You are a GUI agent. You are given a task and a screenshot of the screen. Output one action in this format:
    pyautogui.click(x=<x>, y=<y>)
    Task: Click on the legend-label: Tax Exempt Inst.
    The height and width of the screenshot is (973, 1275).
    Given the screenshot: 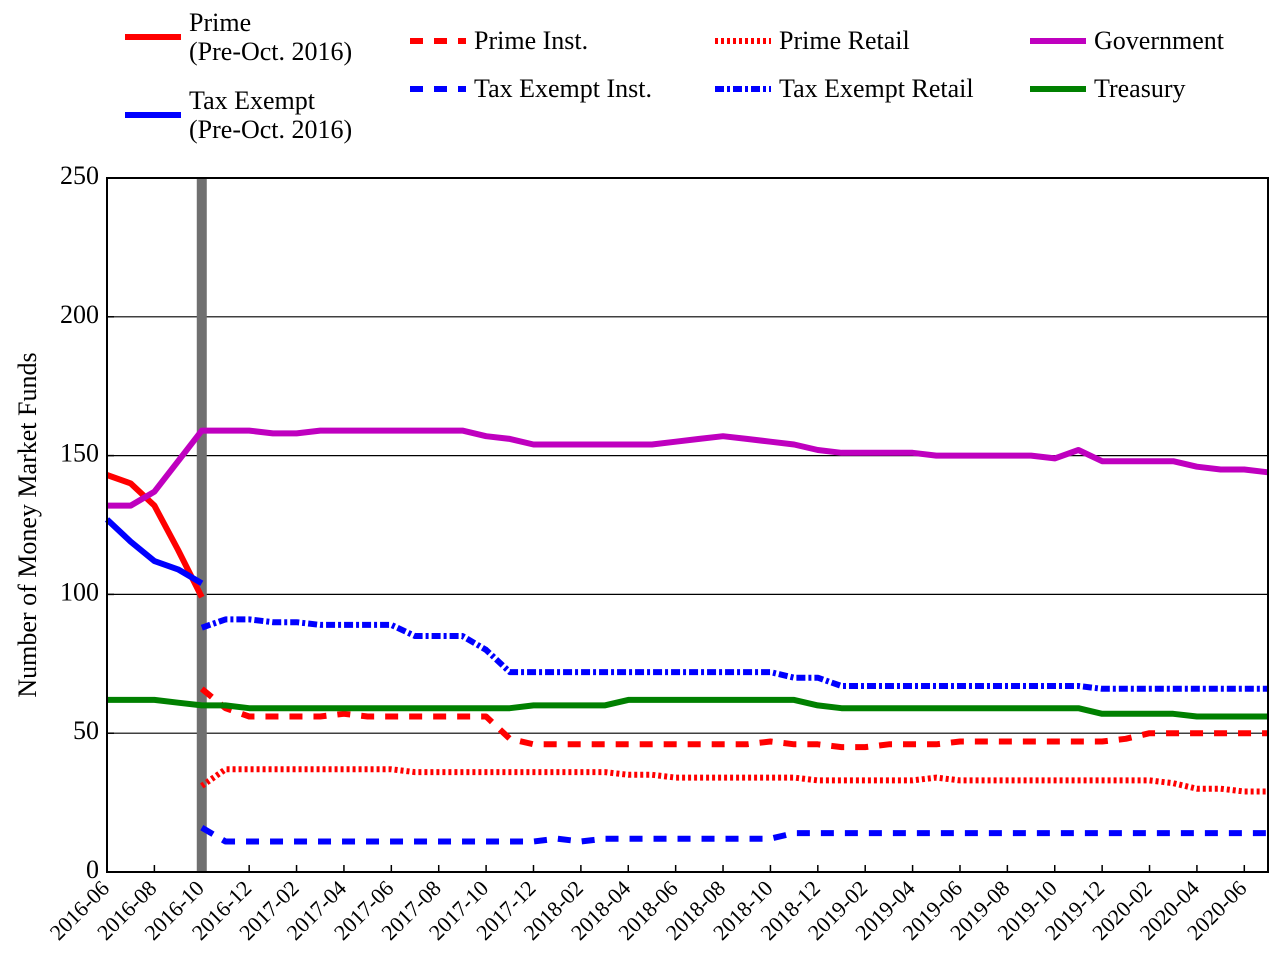 What is the action you would take?
    pyautogui.click(x=563, y=88)
    